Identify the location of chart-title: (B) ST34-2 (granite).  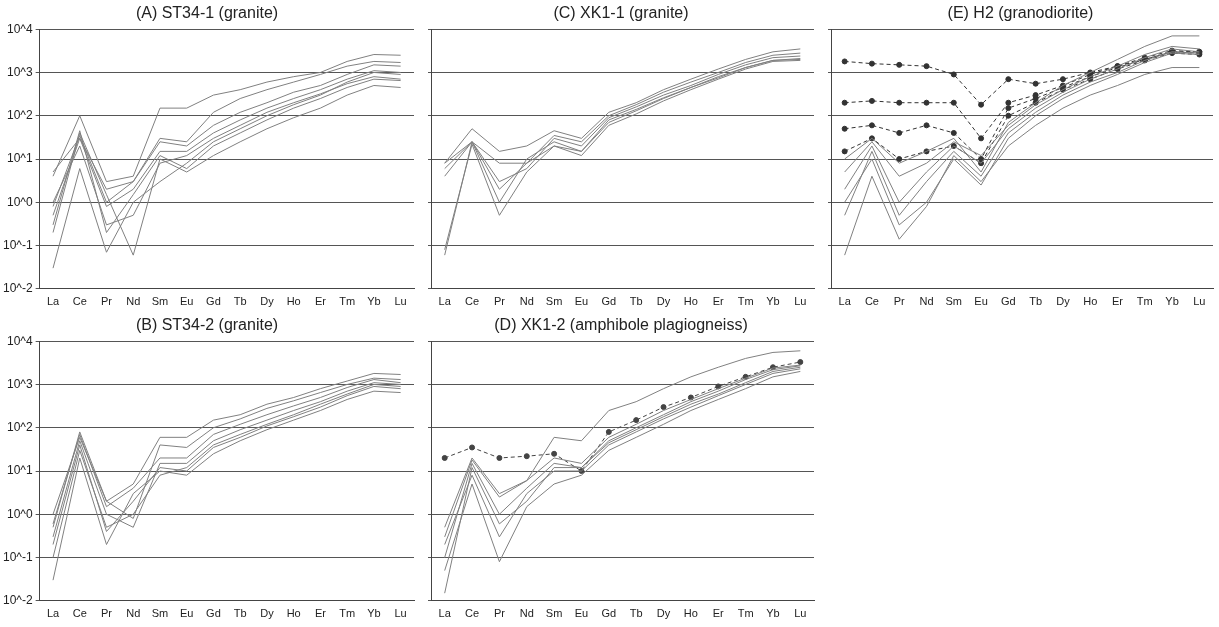
(207, 325).